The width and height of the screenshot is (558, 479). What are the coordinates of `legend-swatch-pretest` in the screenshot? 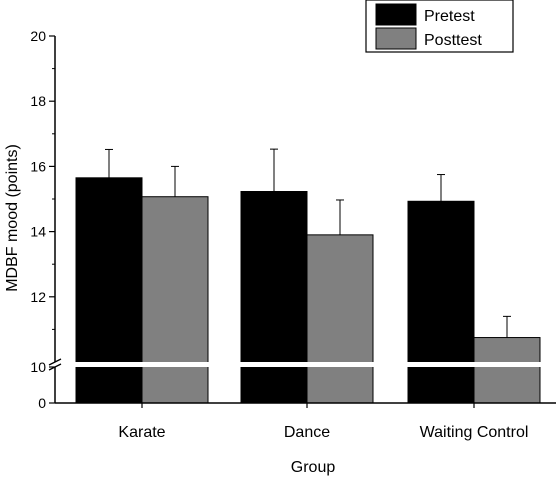 It's located at (396, 14).